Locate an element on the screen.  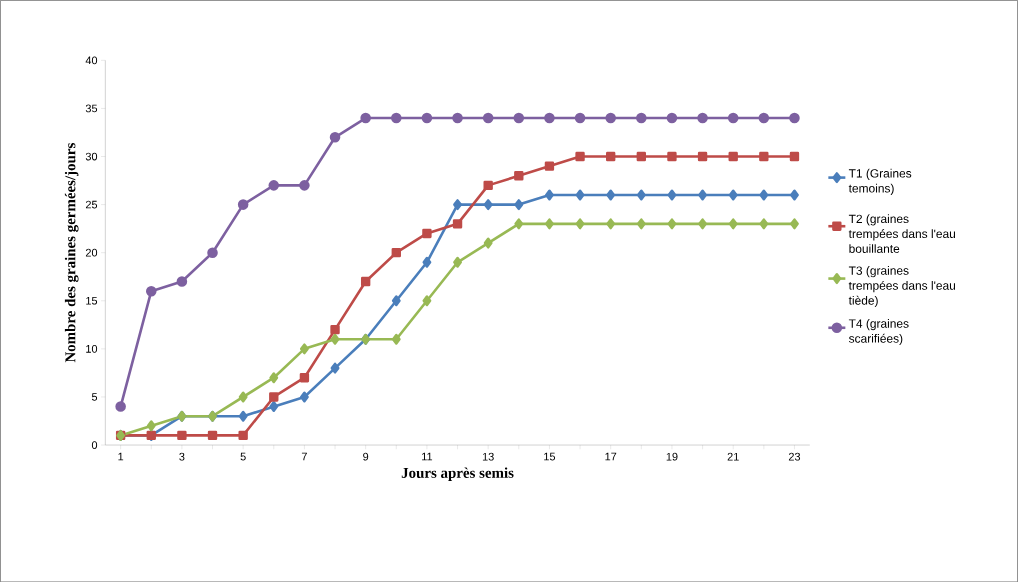
x-axis-title: Jours après semis is located at coordinates (457, 474).